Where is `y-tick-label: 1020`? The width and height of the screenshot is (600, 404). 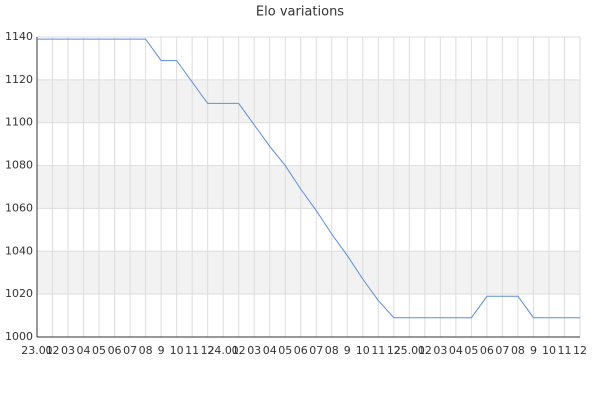
y-tick-label: 1020 is located at coordinates (19, 293).